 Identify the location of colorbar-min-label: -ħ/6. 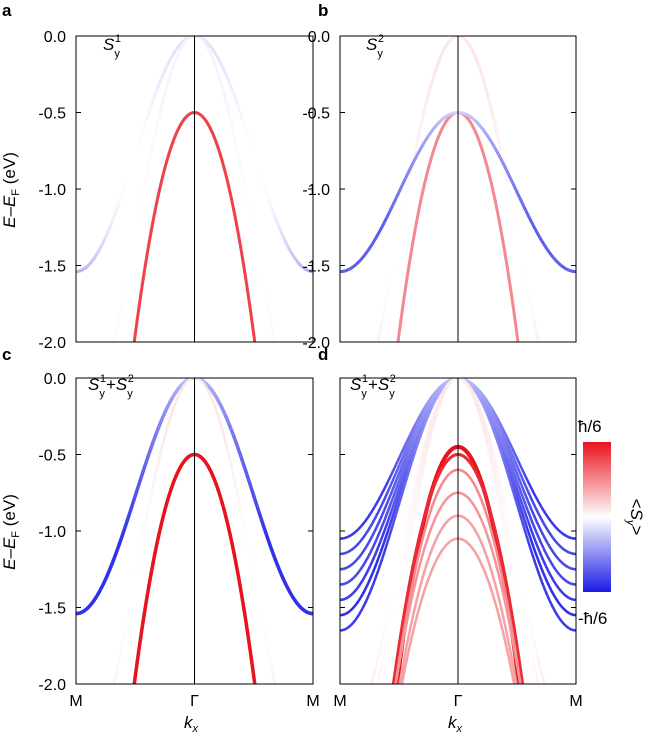
(592, 618).